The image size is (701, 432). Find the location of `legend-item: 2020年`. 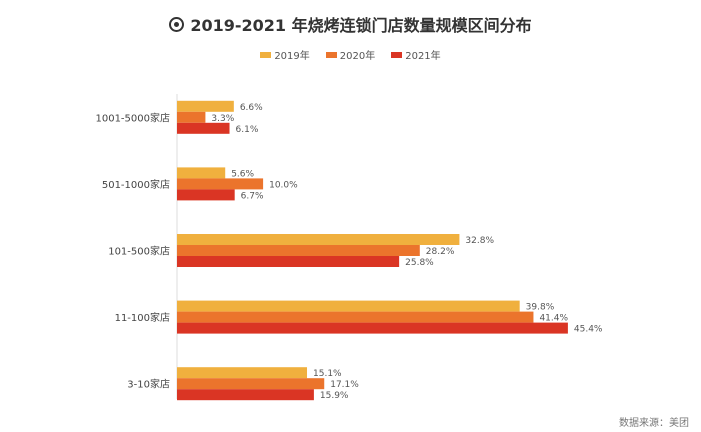

legend-item: 2020年 is located at coordinates (350, 54).